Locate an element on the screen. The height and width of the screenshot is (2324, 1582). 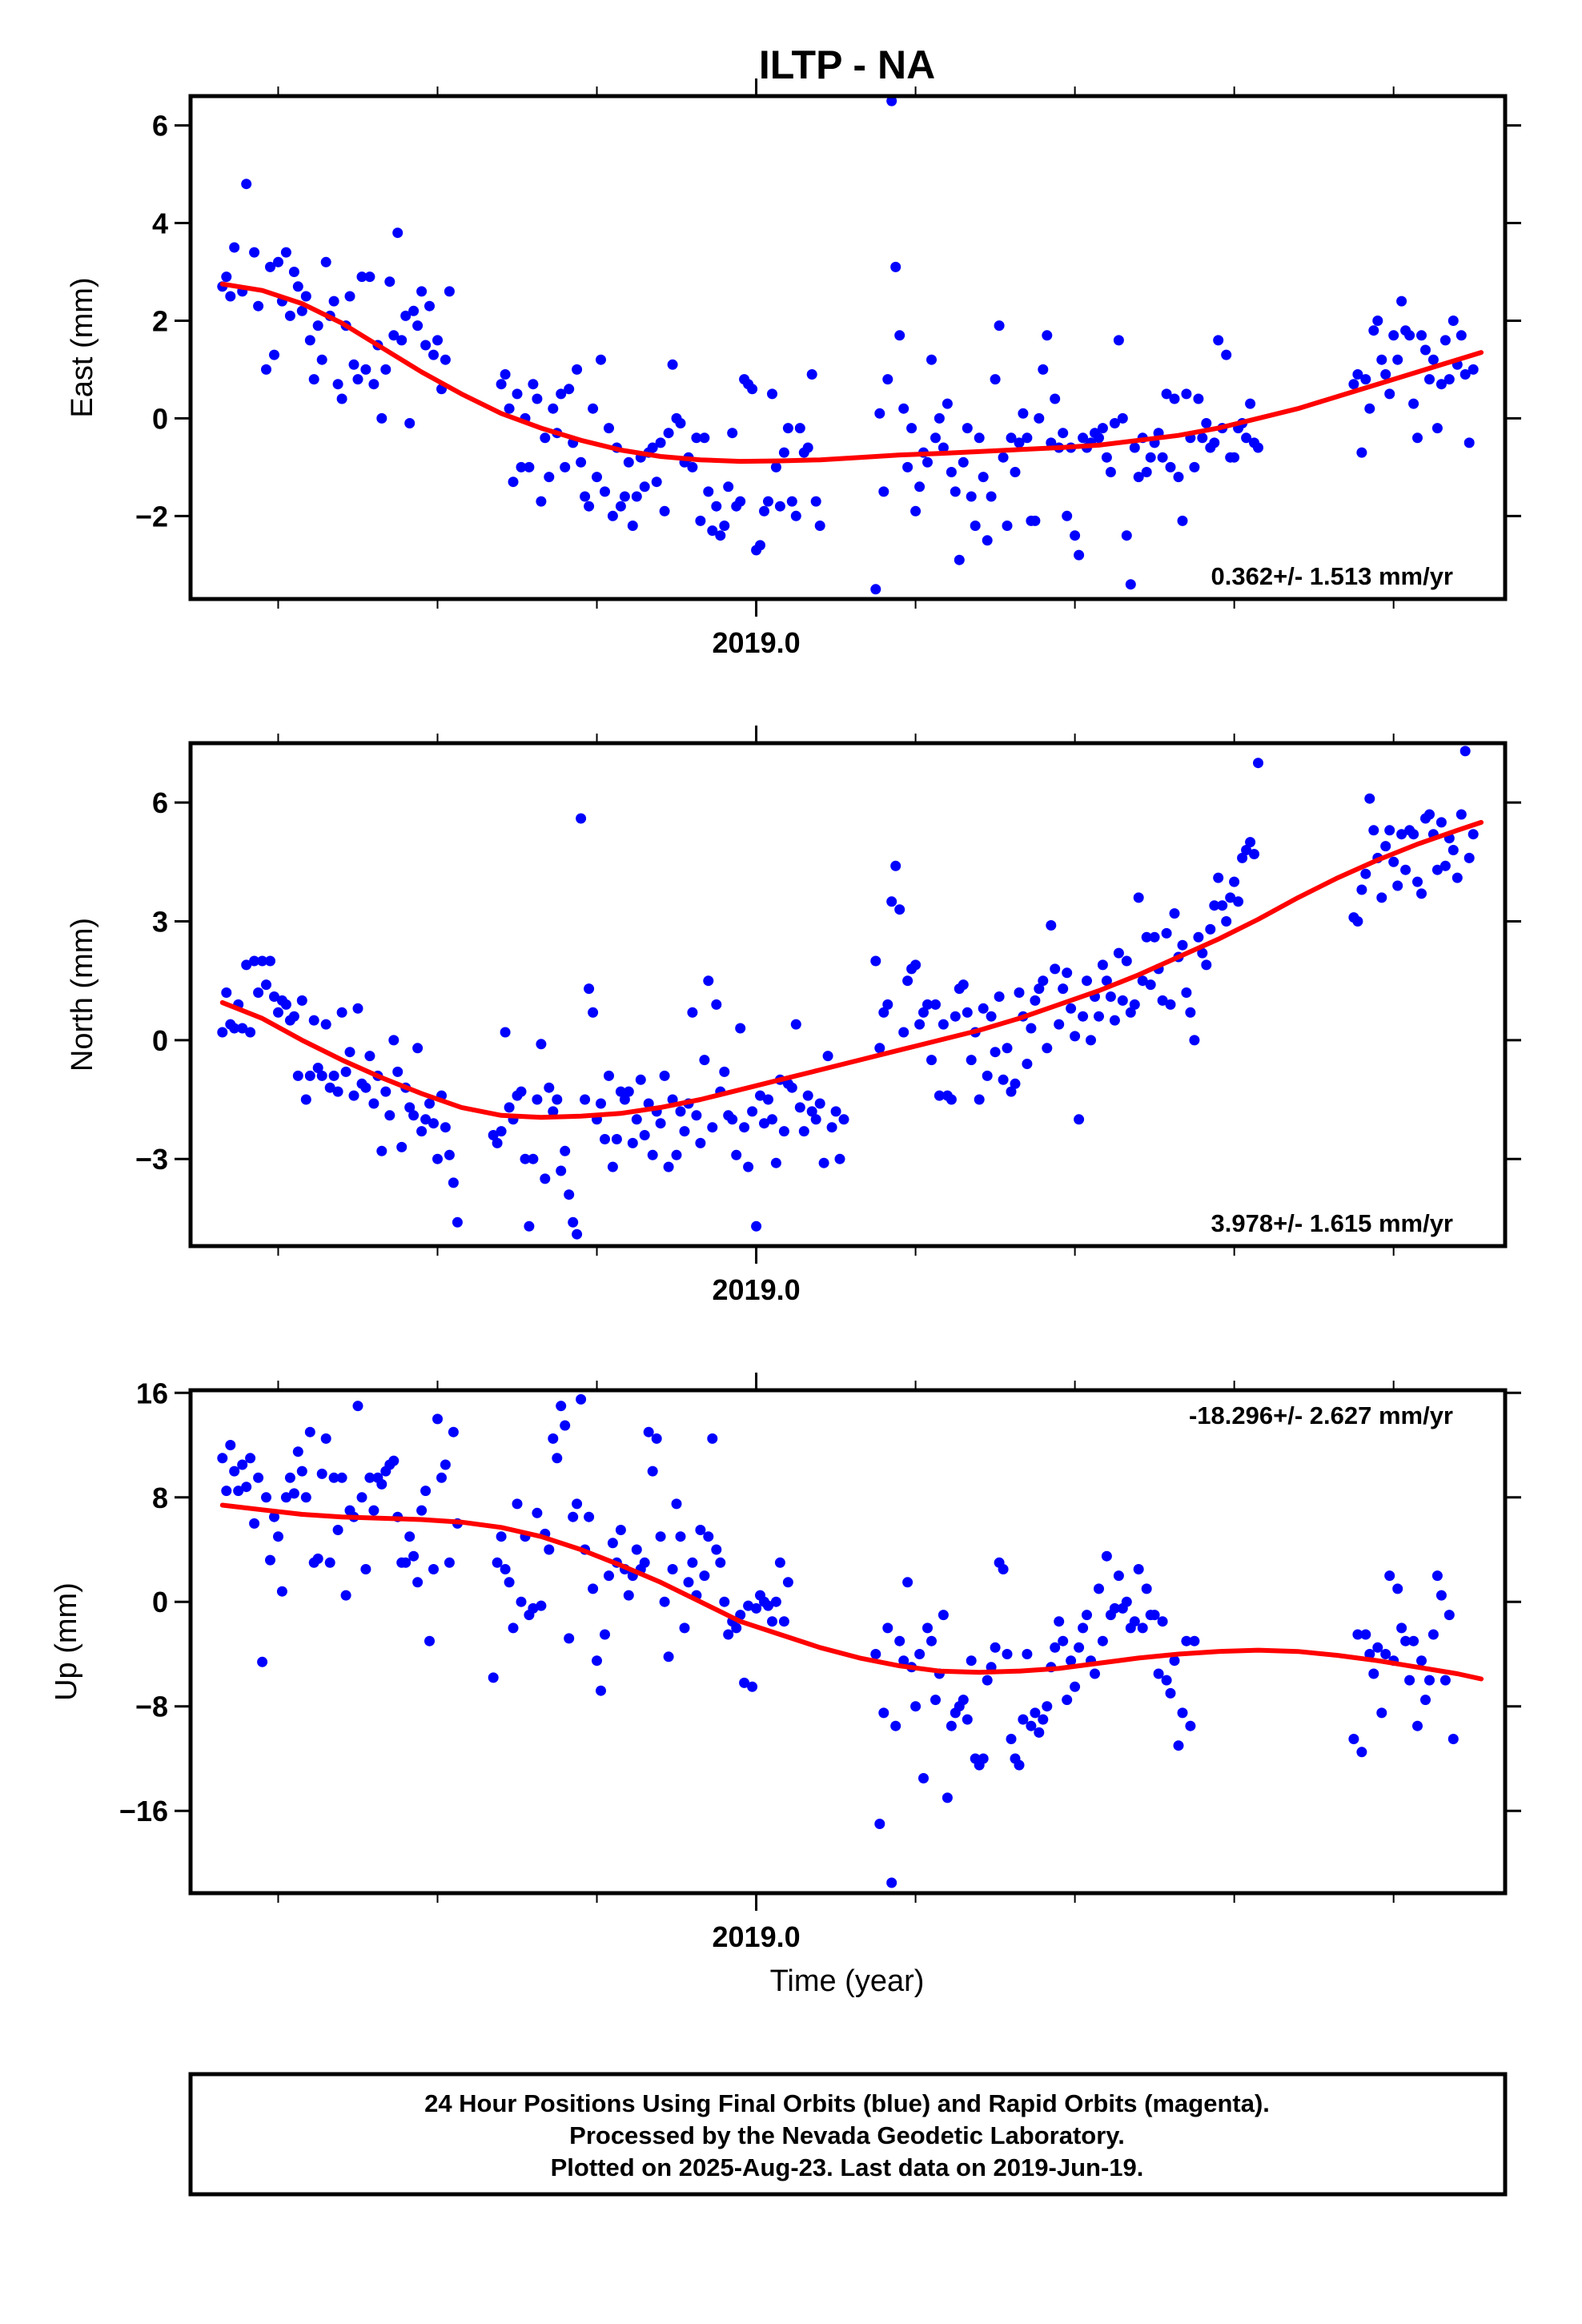
up-y-axis-label: Up (mm) is located at coordinates (66, 1642).